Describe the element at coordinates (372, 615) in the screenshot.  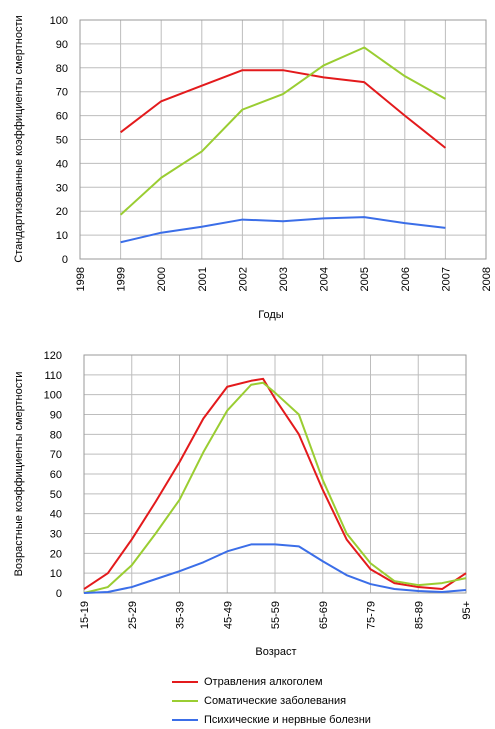
I see `chart-2-x-tick-label: 75-79` at that location.